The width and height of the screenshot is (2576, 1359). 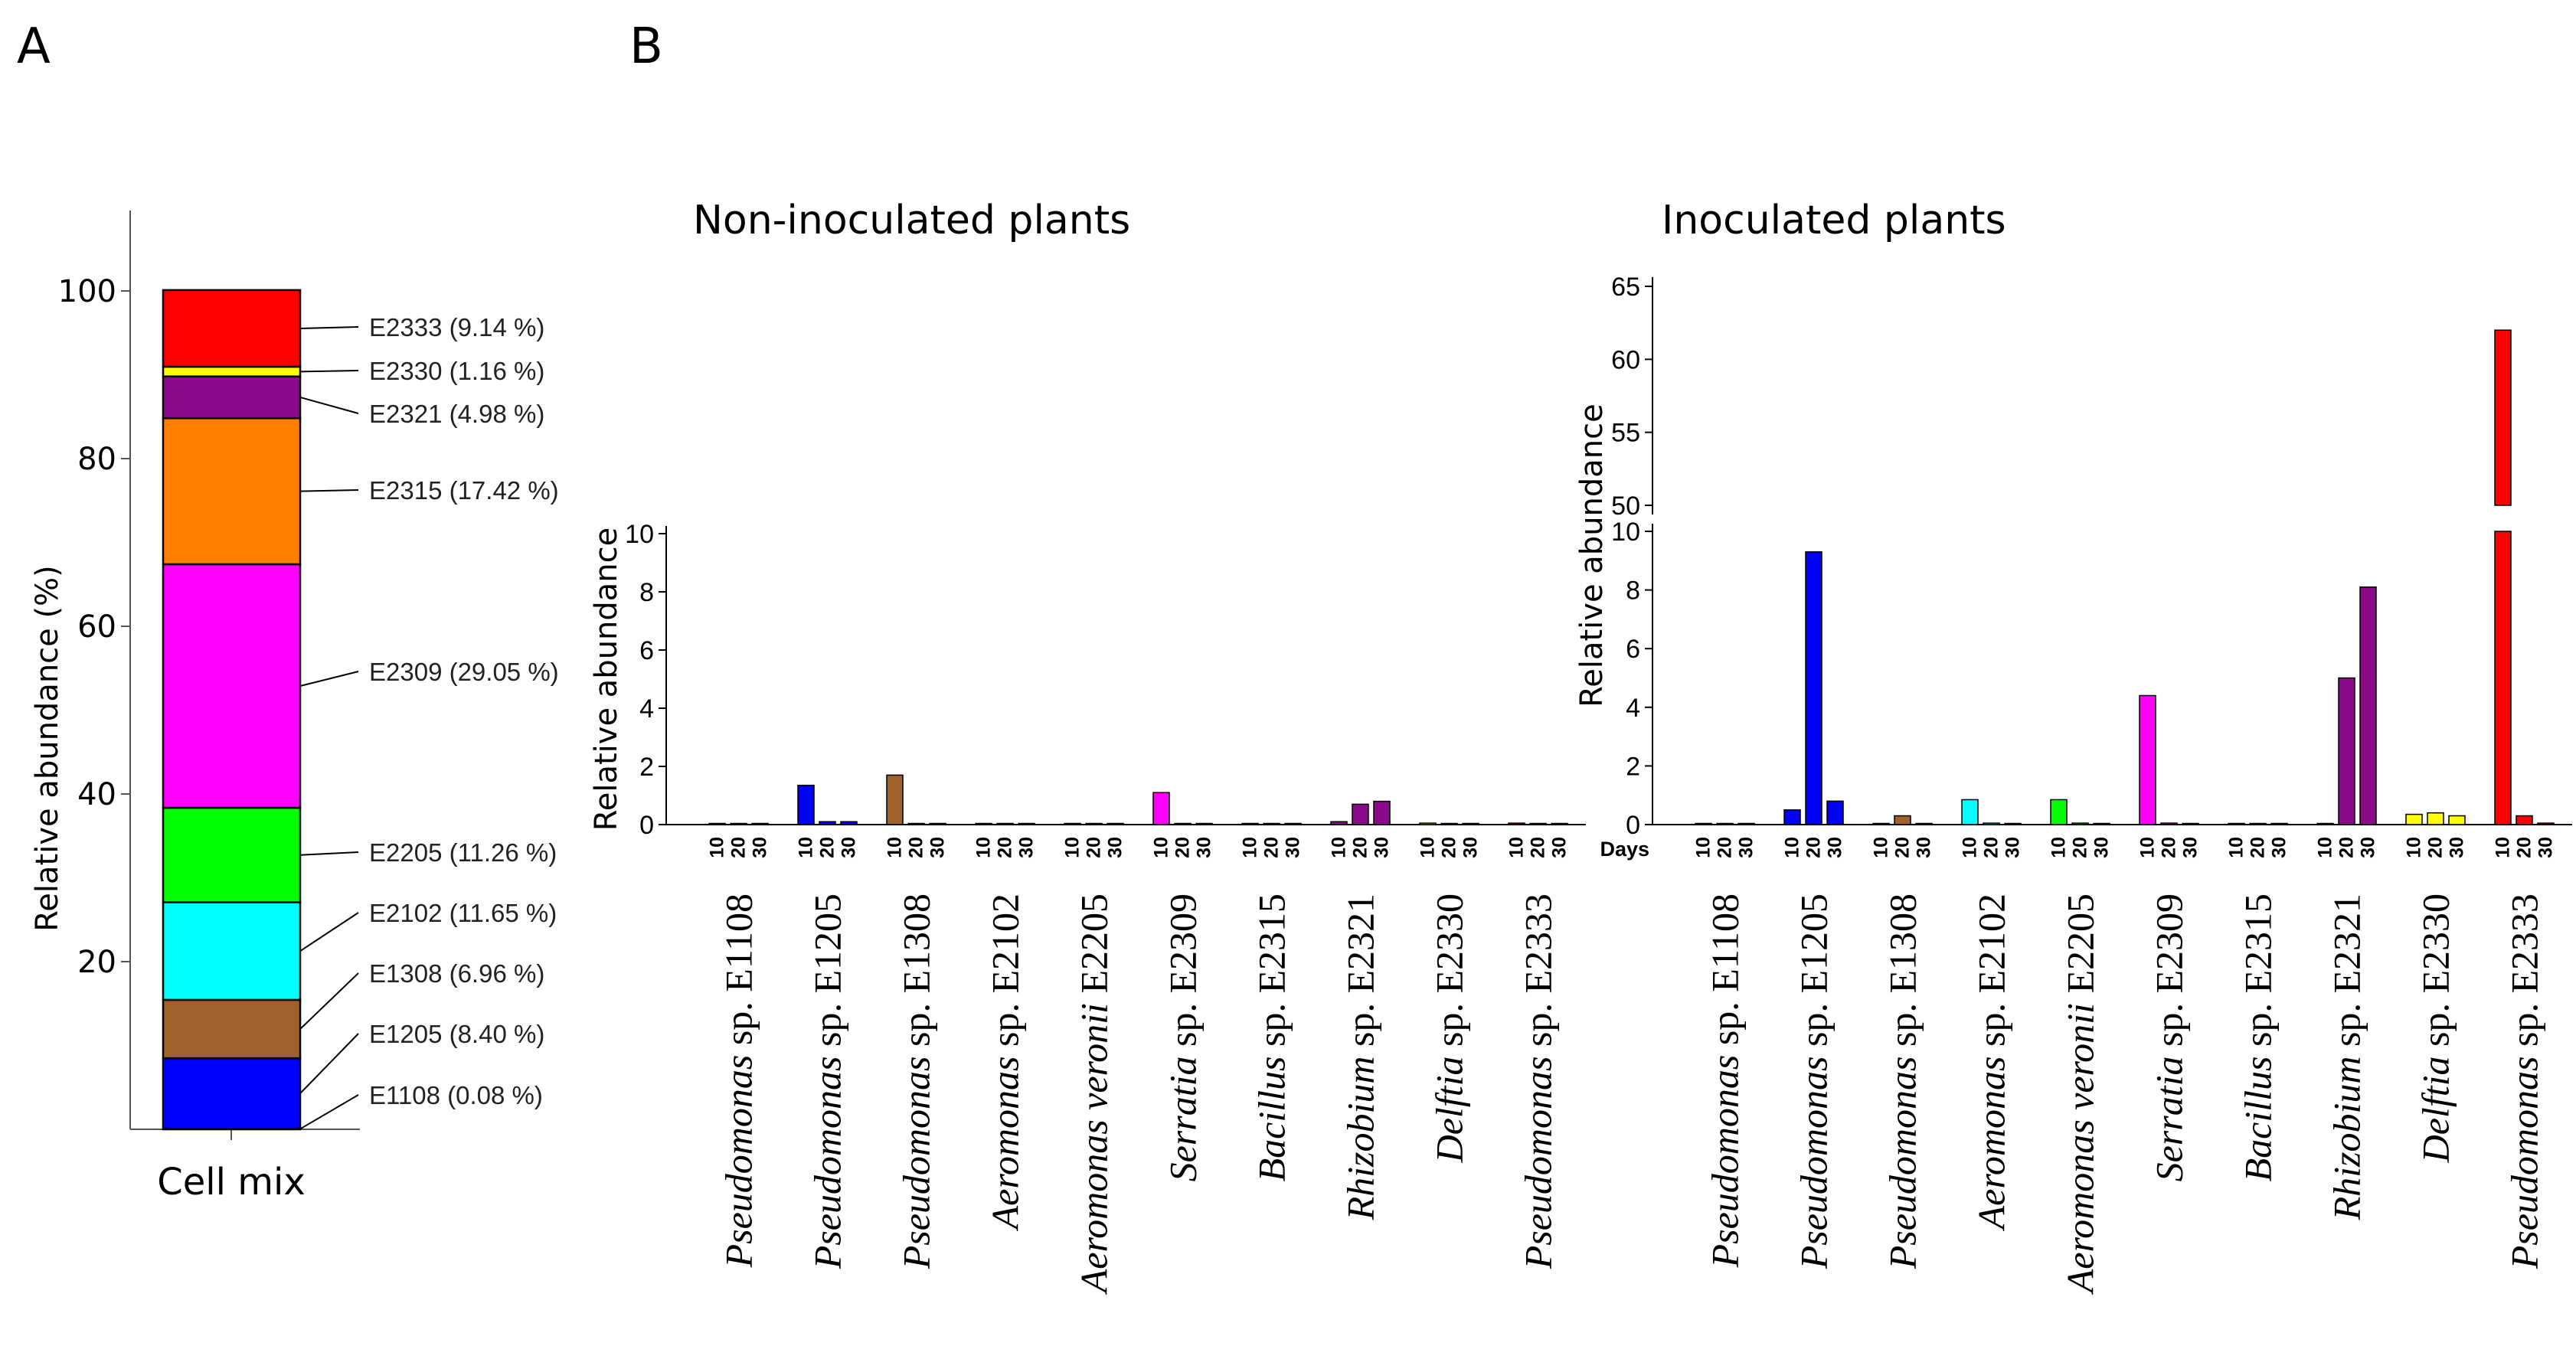 I want to click on y-tick-label: 80, so click(x=96, y=459).